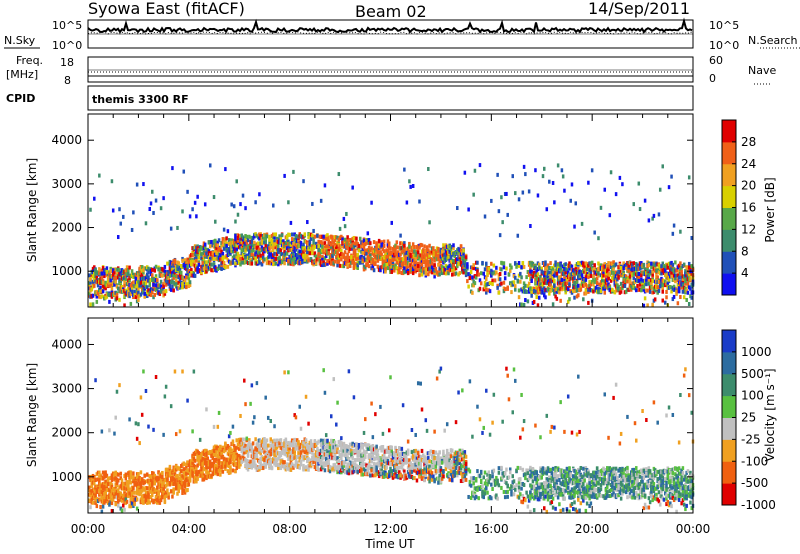 Image resolution: width=800 pixels, height=554 pixels. Describe the element at coordinates (67, 25) in the screenshot. I see `noise-left-tick-top: 10^5` at that location.